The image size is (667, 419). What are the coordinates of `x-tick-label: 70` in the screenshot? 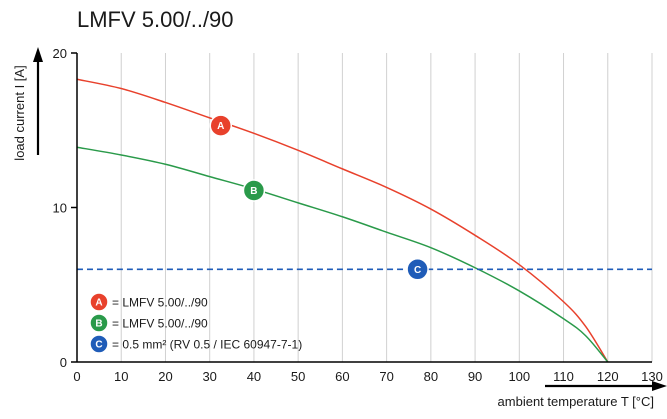 It's located at (386, 376).